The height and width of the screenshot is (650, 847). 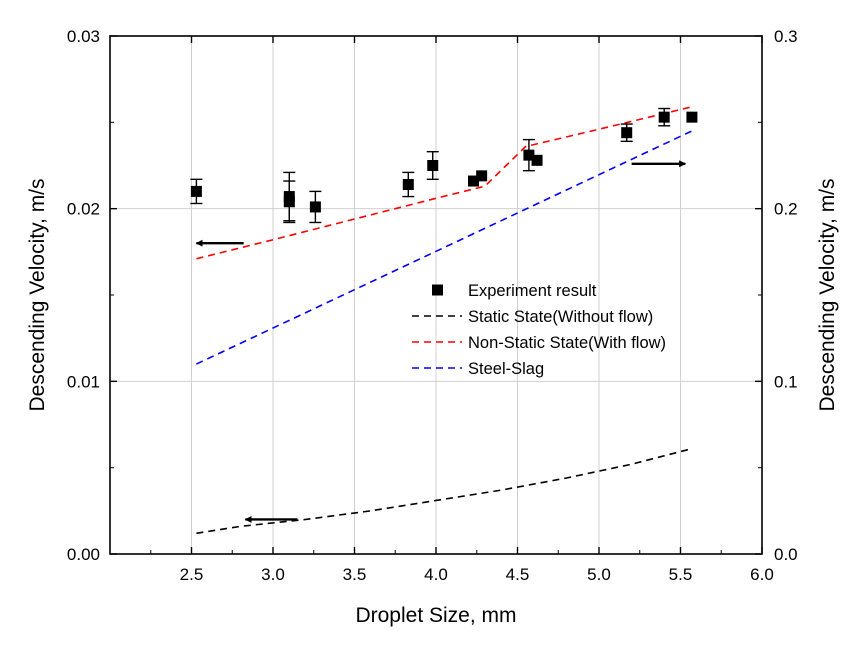 I want to click on y-axis-left-title: Descending Velocity, m/s, so click(x=37, y=294).